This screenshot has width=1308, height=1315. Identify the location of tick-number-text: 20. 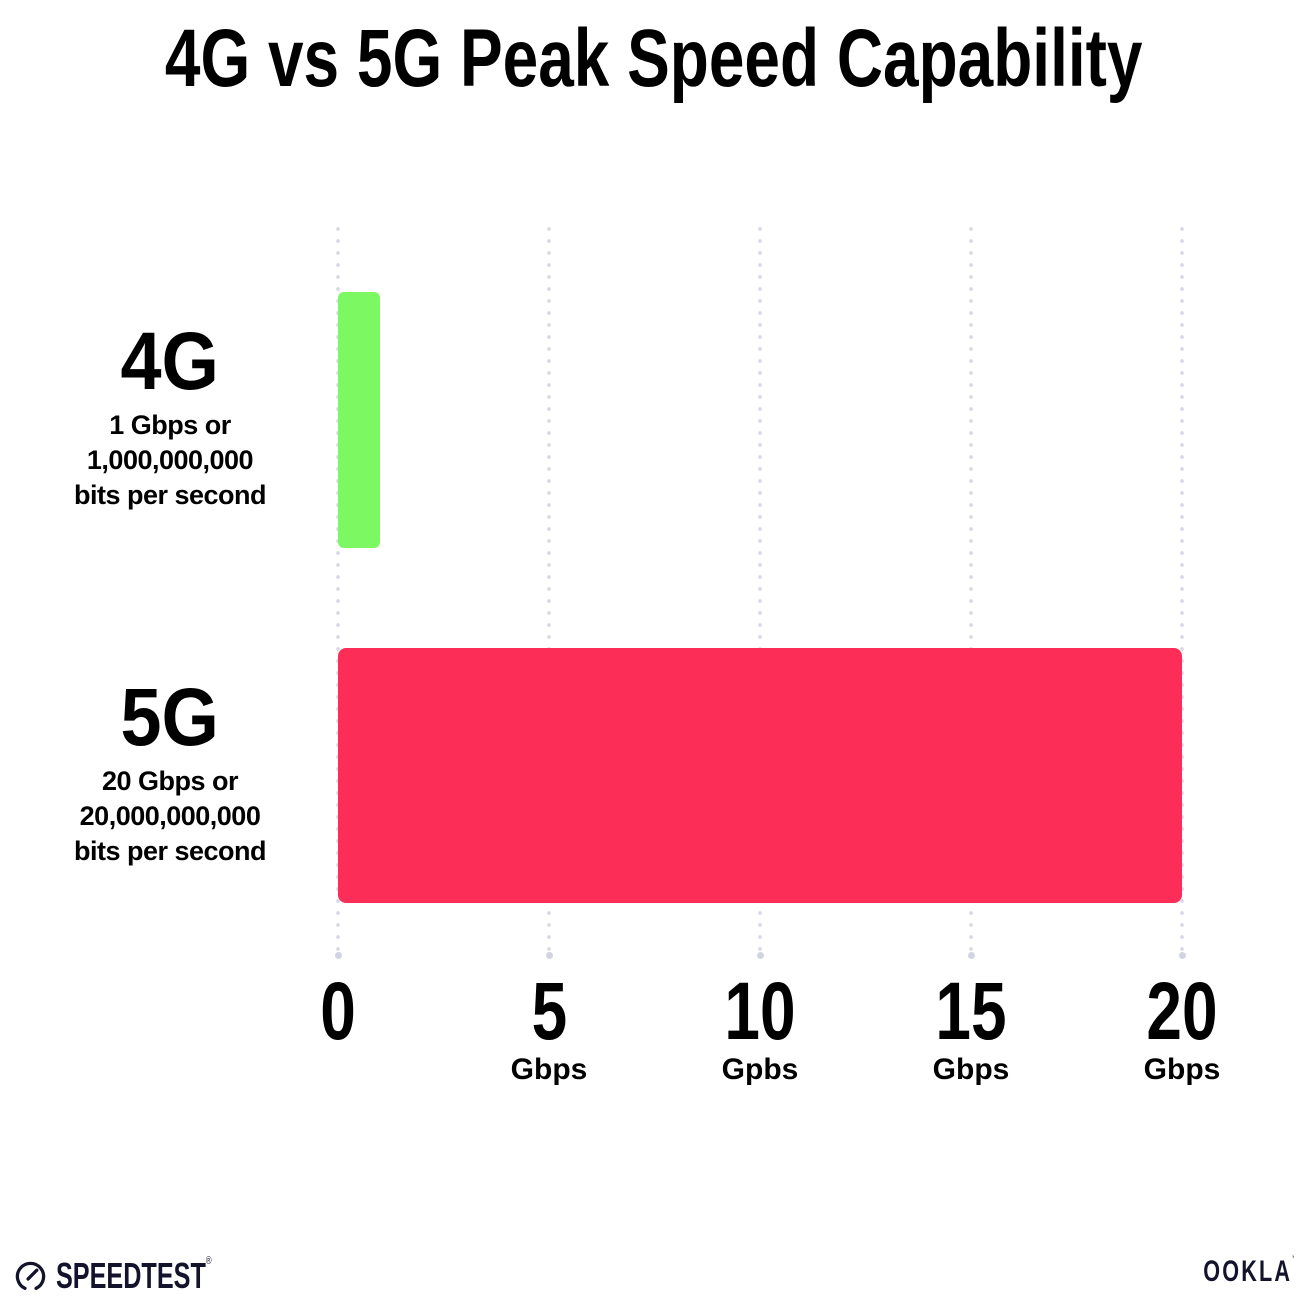
(1182, 1011).